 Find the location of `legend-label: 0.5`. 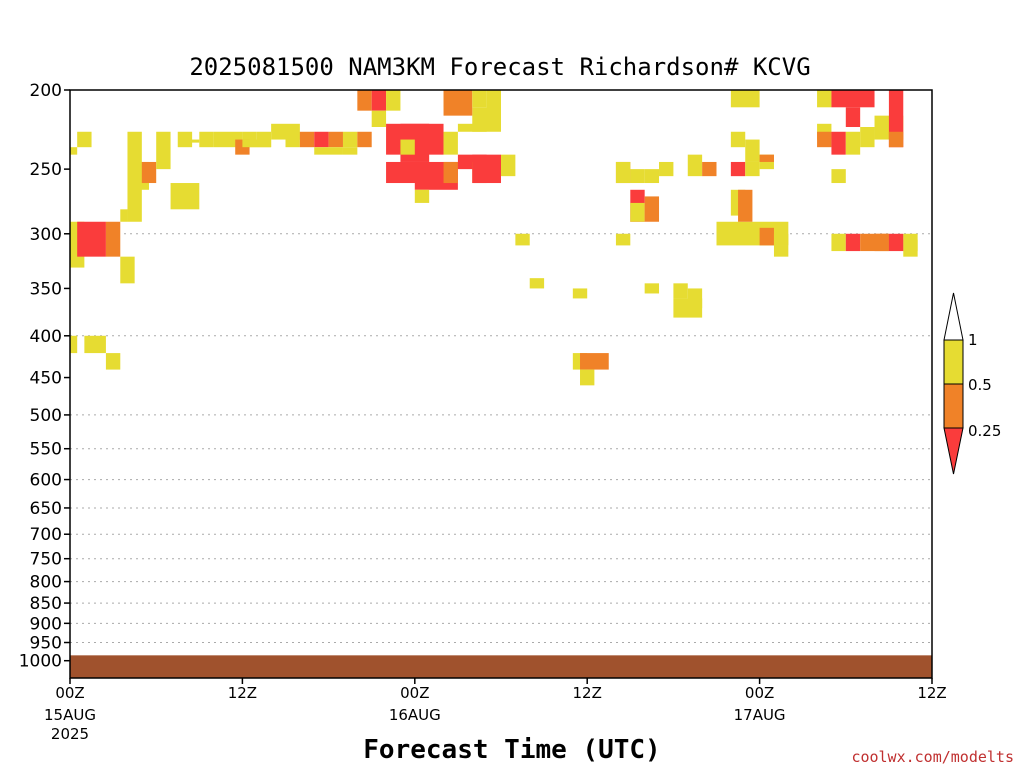

legend-label: 0.5 is located at coordinates (980, 385).